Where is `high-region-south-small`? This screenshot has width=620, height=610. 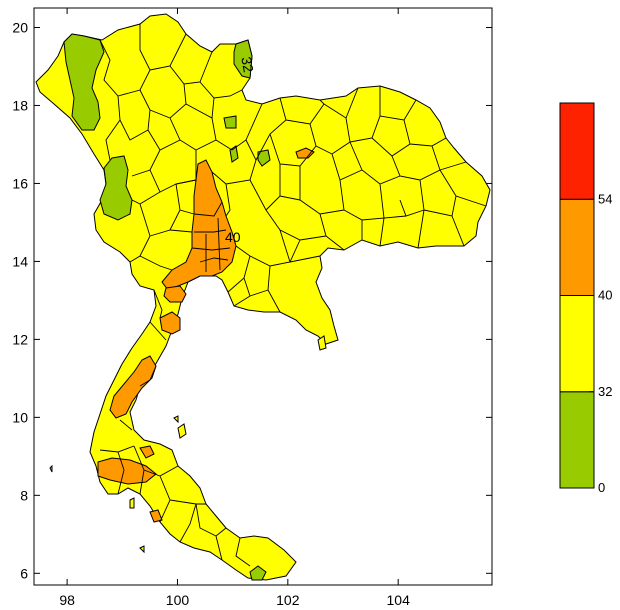 high-region-south-small is located at coordinates (147, 452).